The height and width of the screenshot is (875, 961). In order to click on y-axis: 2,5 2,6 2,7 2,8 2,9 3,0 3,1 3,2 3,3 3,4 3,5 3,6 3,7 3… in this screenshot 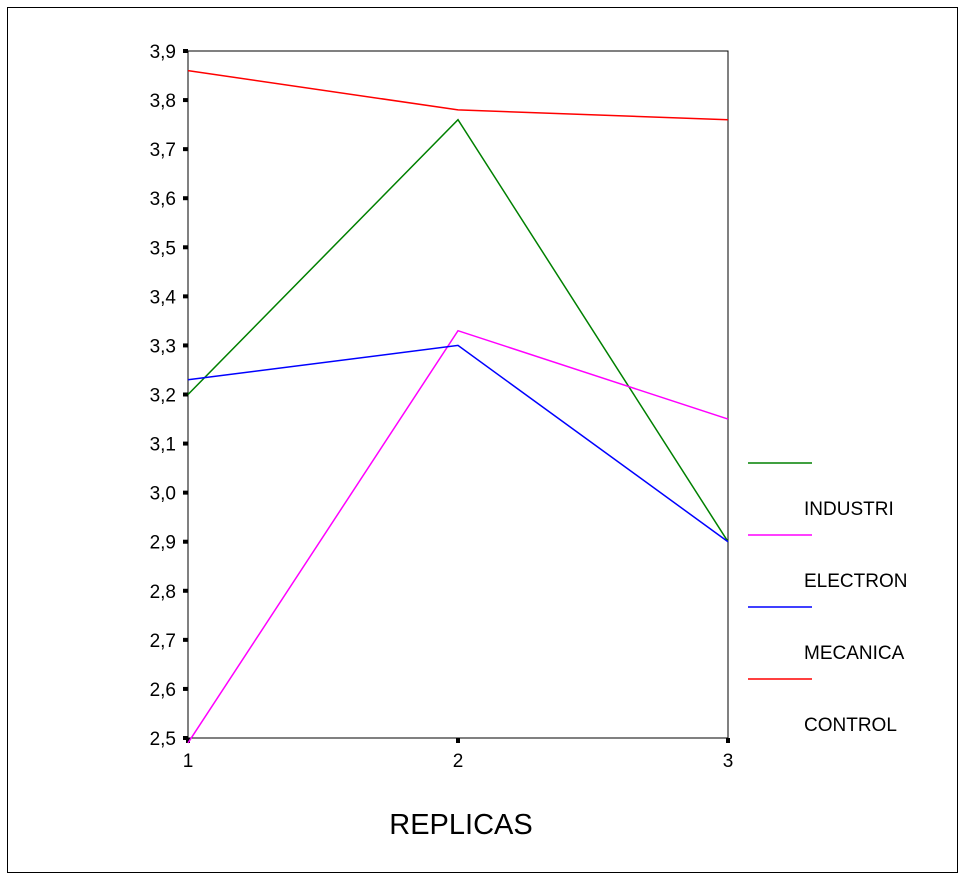, I will do `click(169, 396)`.